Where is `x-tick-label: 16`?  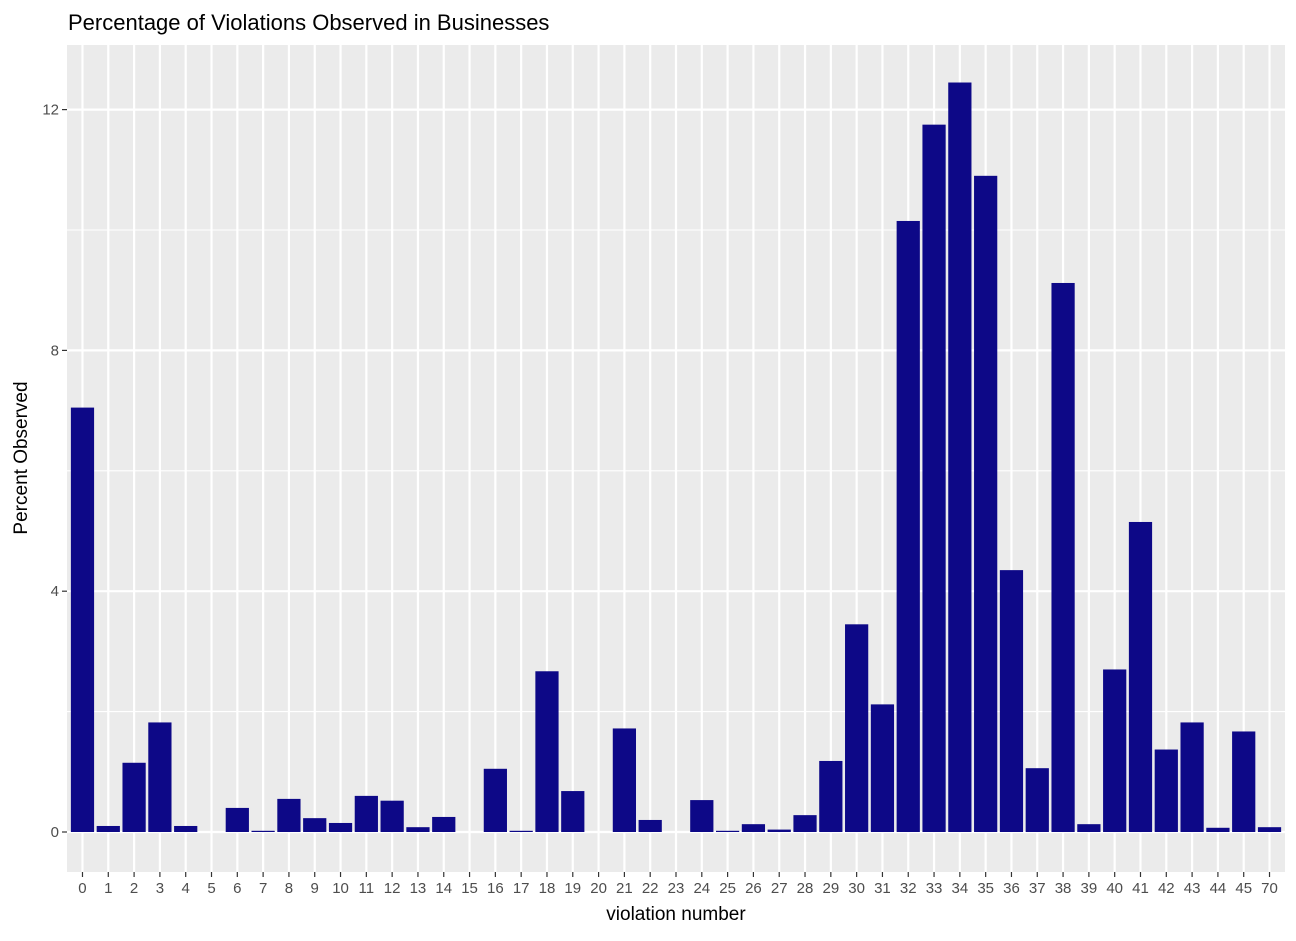 x-tick-label: 16 is located at coordinates (495, 888).